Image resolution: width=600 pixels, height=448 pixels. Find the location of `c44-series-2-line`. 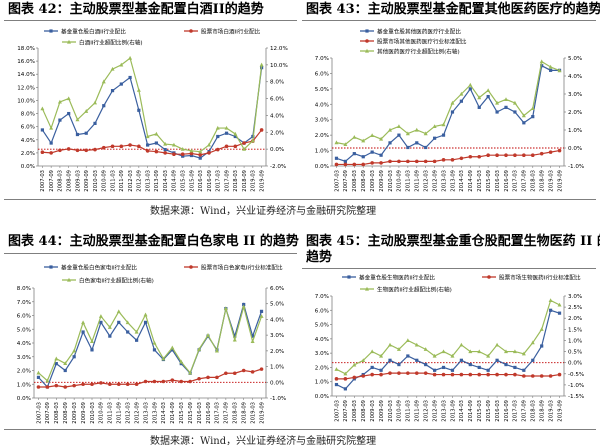

c44-series-2-line is located at coordinates (150, 343).